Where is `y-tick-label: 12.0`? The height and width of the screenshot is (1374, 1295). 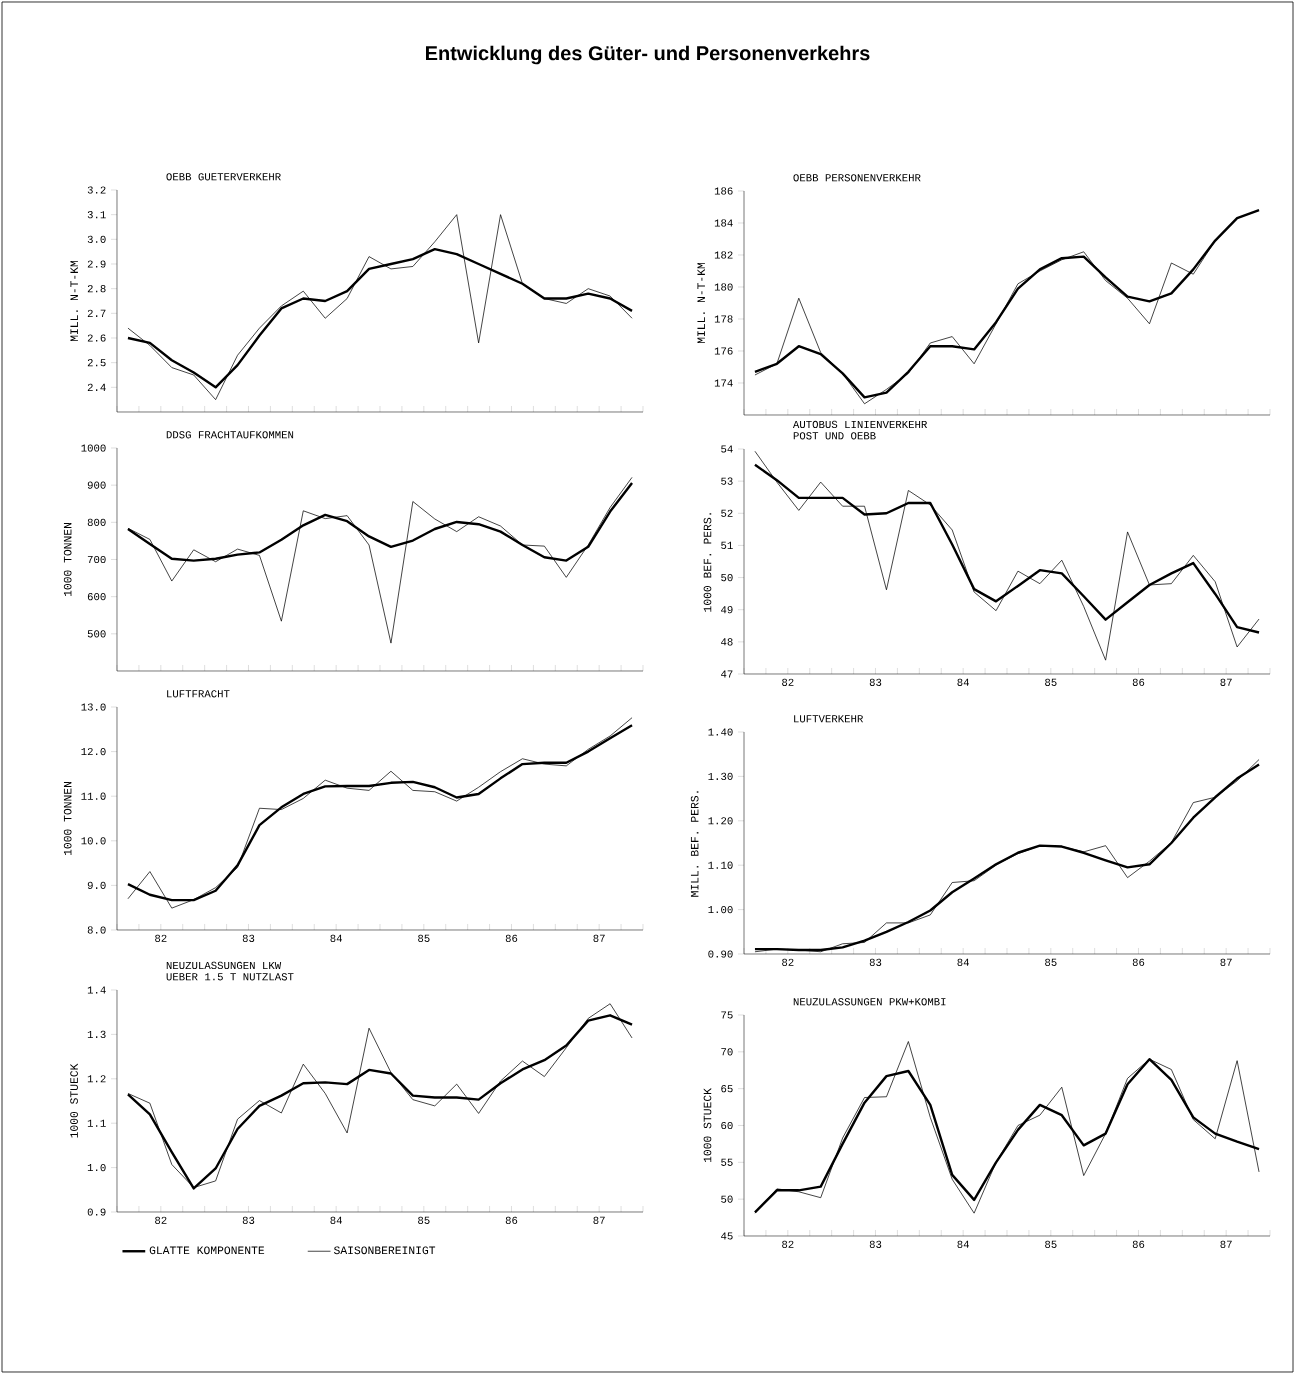
y-tick-label: 12.0 is located at coordinates (93, 751).